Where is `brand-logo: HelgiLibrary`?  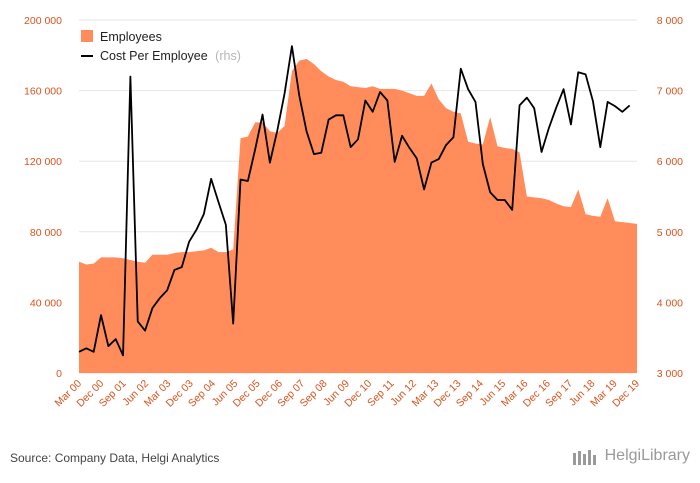
brand-logo: HelgiLibrary is located at coordinates (630, 456).